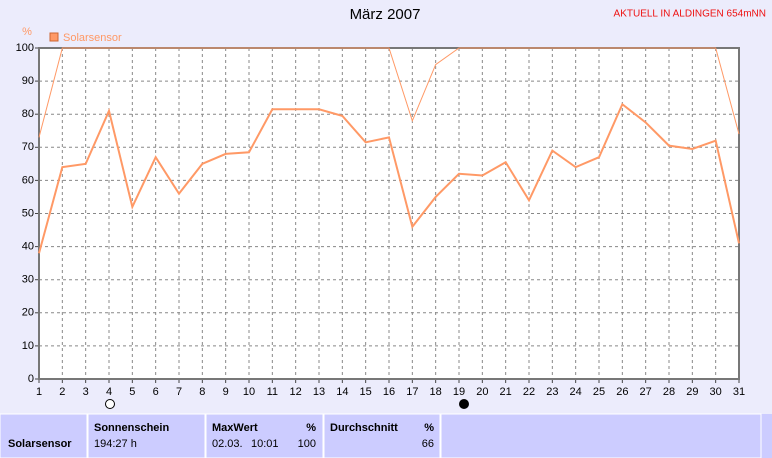 The image size is (772, 458). What do you see at coordinates (296, 392) in the screenshot?
I see `x-tick-label: 12` at bounding box center [296, 392].